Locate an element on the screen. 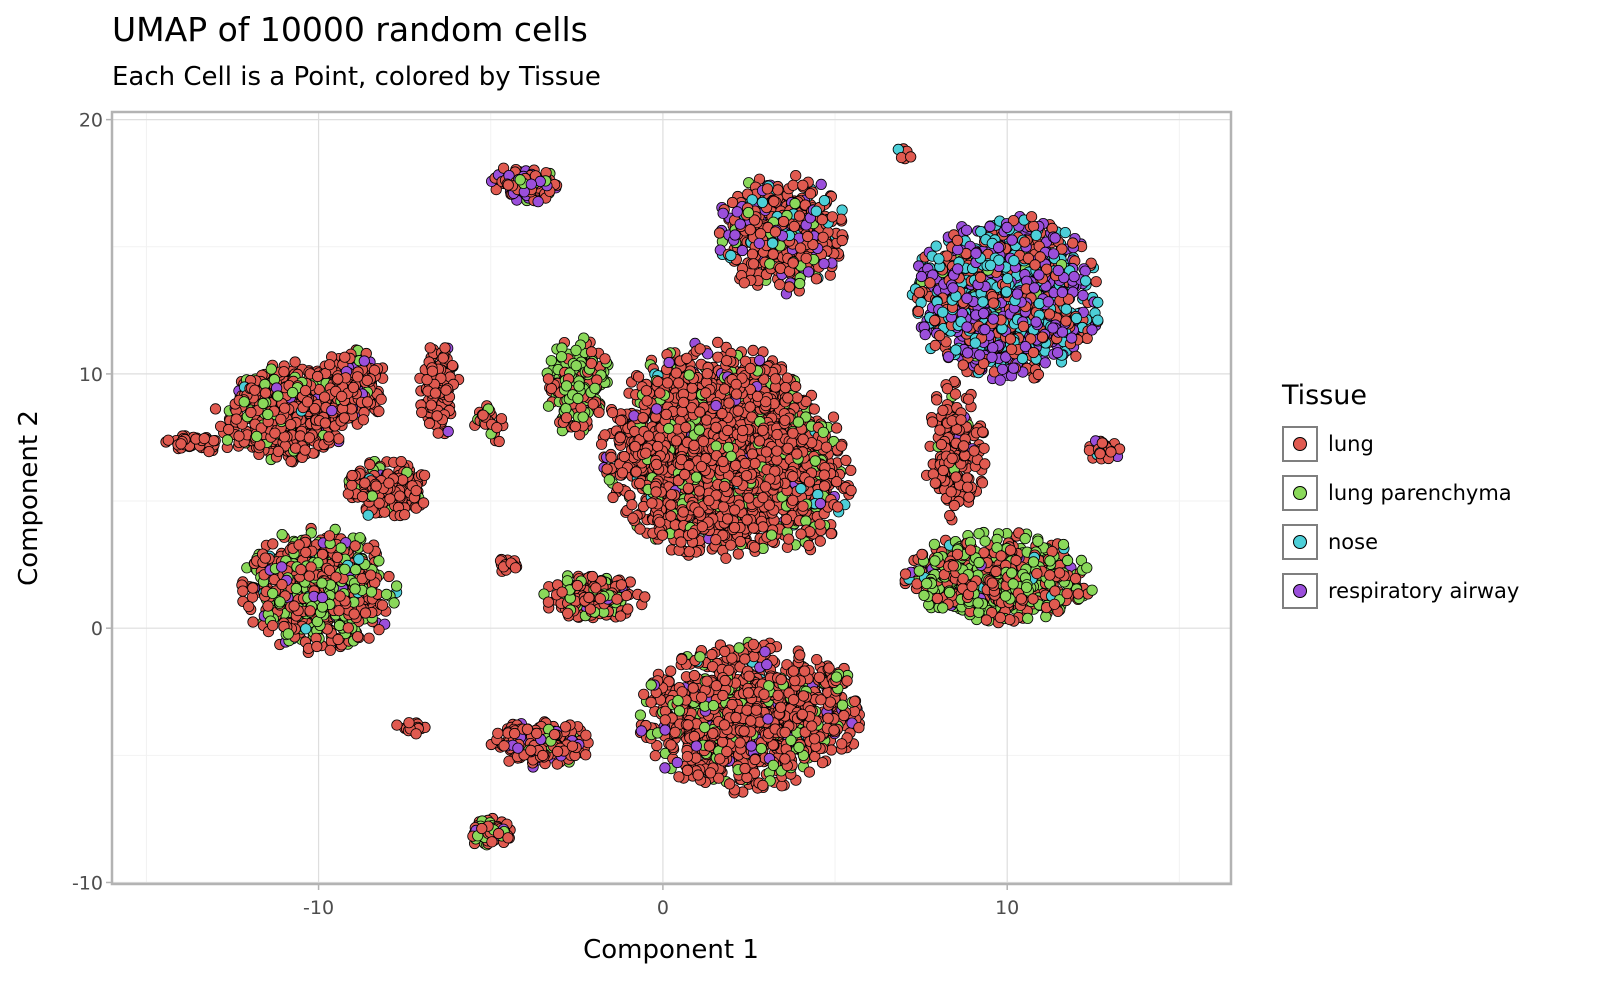  chart-title: UMAP of 10000 random cells is located at coordinates (350, 29).